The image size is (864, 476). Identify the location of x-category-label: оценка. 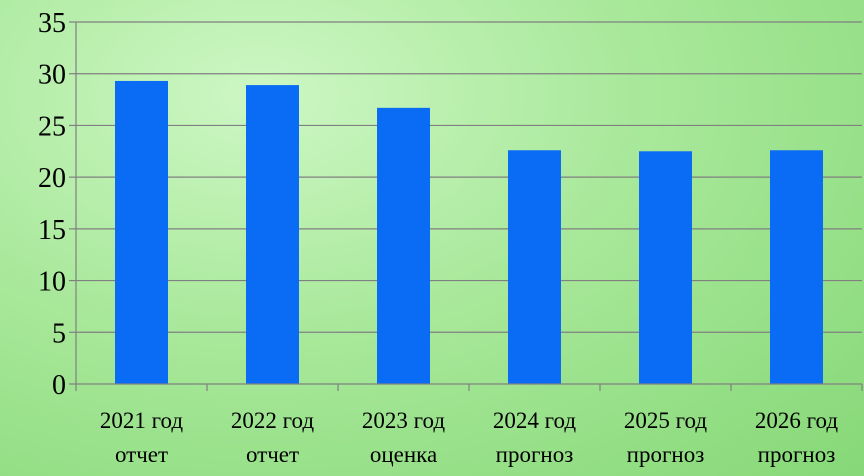
(403, 454).